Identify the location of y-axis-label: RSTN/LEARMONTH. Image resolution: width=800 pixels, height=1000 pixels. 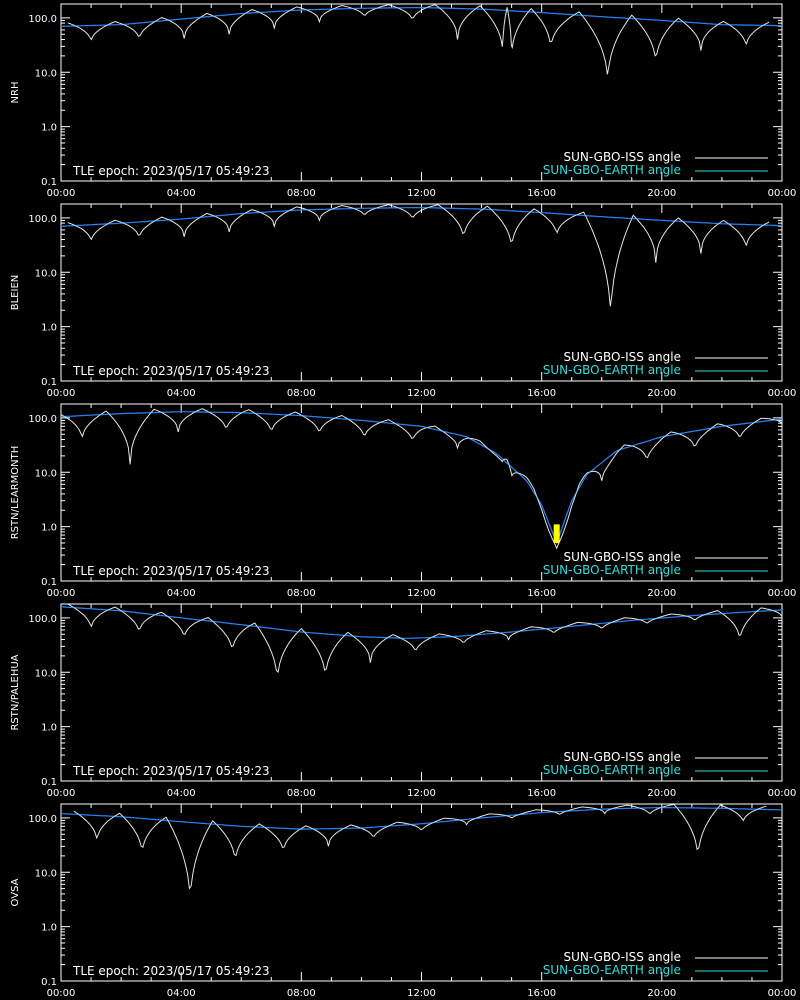
(15, 493).